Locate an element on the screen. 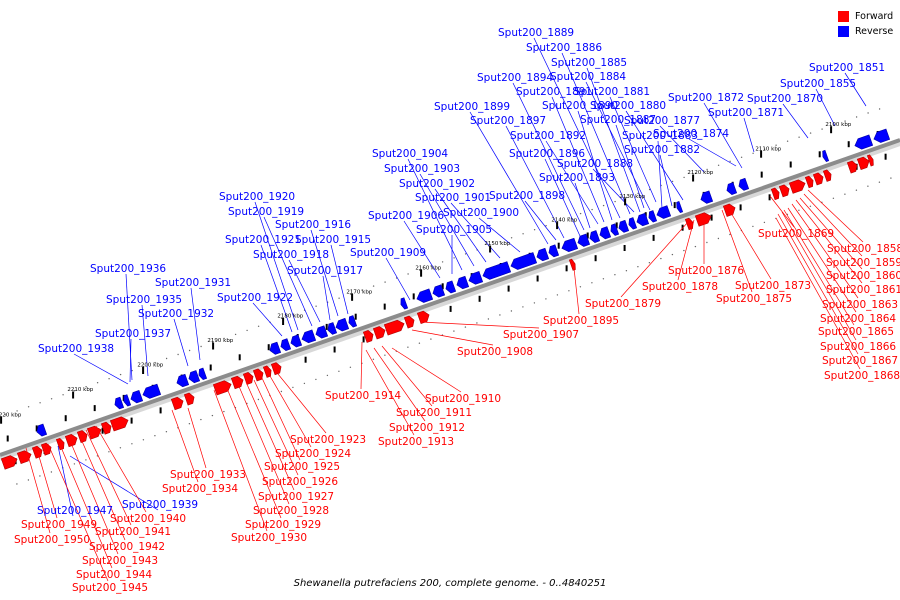  forward-gene-label: Sput200_1940 is located at coordinates (148, 519).